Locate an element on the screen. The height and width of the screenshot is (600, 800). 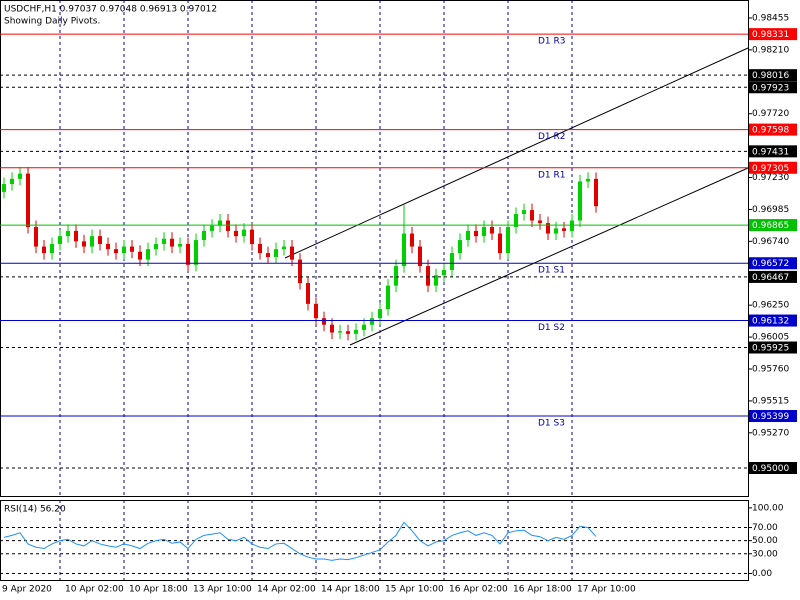
level-label: 0.97923 is located at coordinates (770, 88).